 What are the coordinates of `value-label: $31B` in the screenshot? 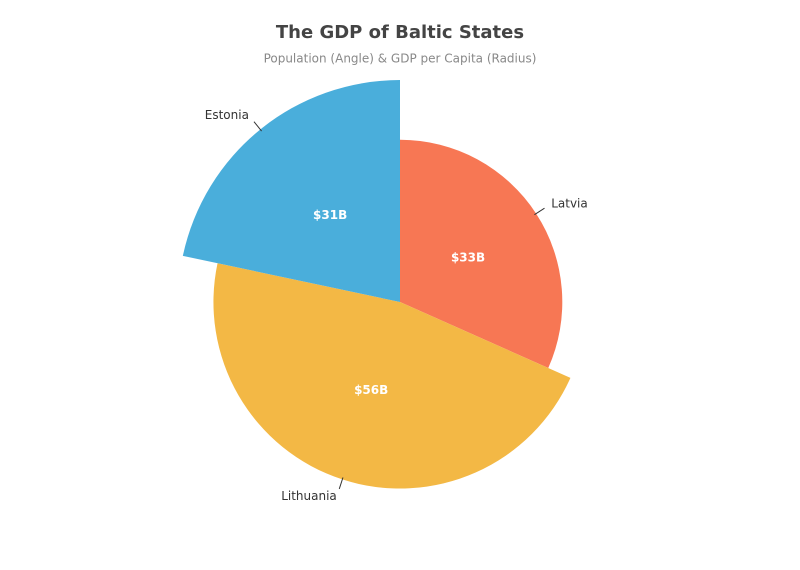 It's located at (330, 215).